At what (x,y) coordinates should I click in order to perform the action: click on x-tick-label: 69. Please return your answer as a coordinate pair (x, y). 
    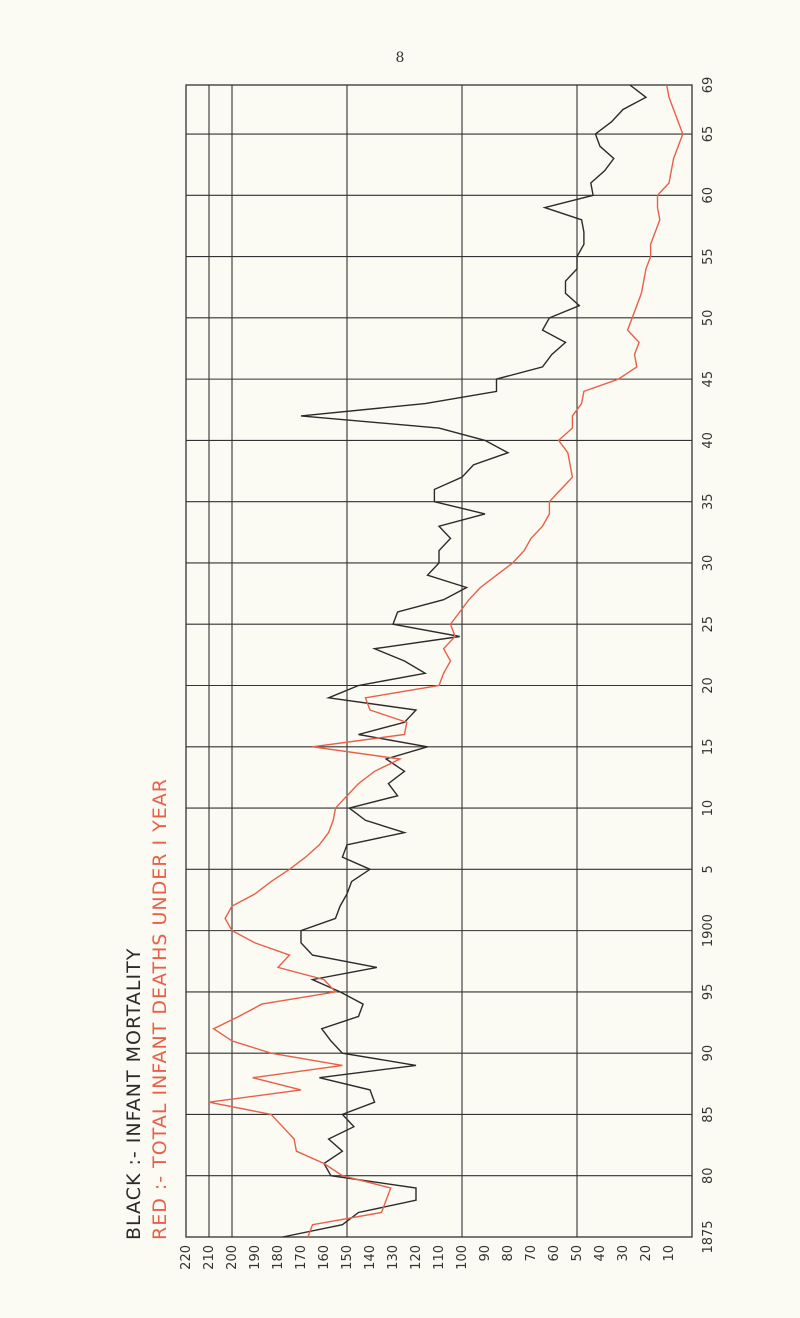
    Looking at the image, I should click on (708, 85).